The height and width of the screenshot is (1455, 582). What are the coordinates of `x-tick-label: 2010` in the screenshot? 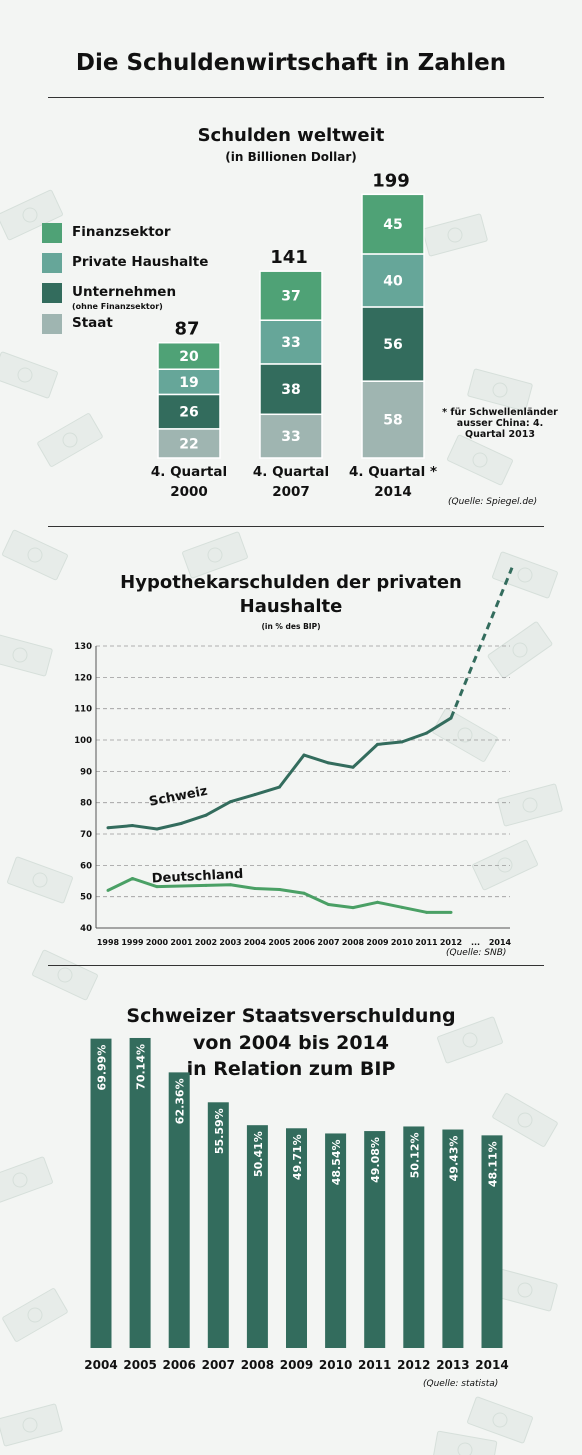 It's located at (335, 1365).